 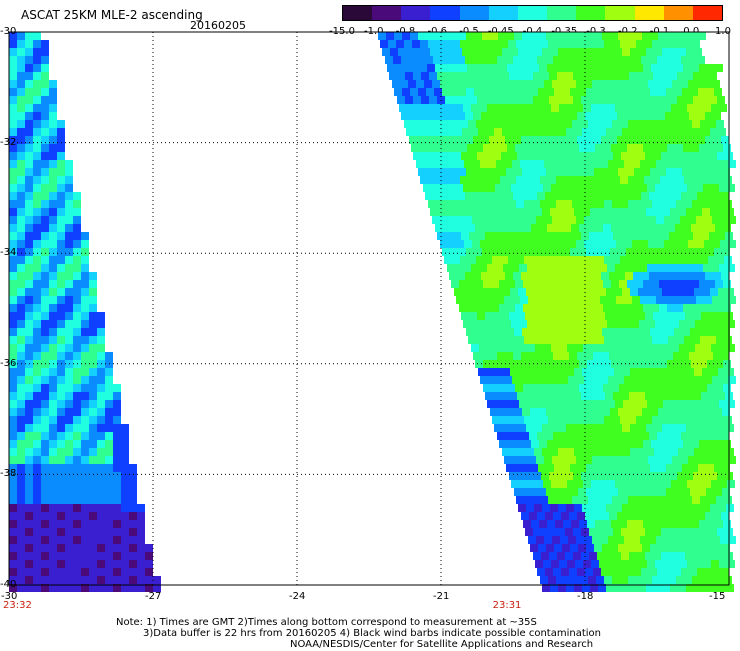 I want to click on map-title: ASCAT 25KM MLE-2 ascending, so click(x=112, y=15).